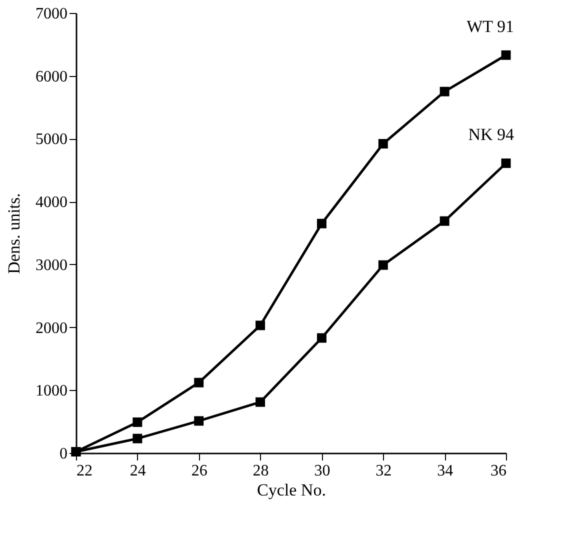  What do you see at coordinates (199, 471) in the screenshot?
I see `x-tick-label: 26` at bounding box center [199, 471].